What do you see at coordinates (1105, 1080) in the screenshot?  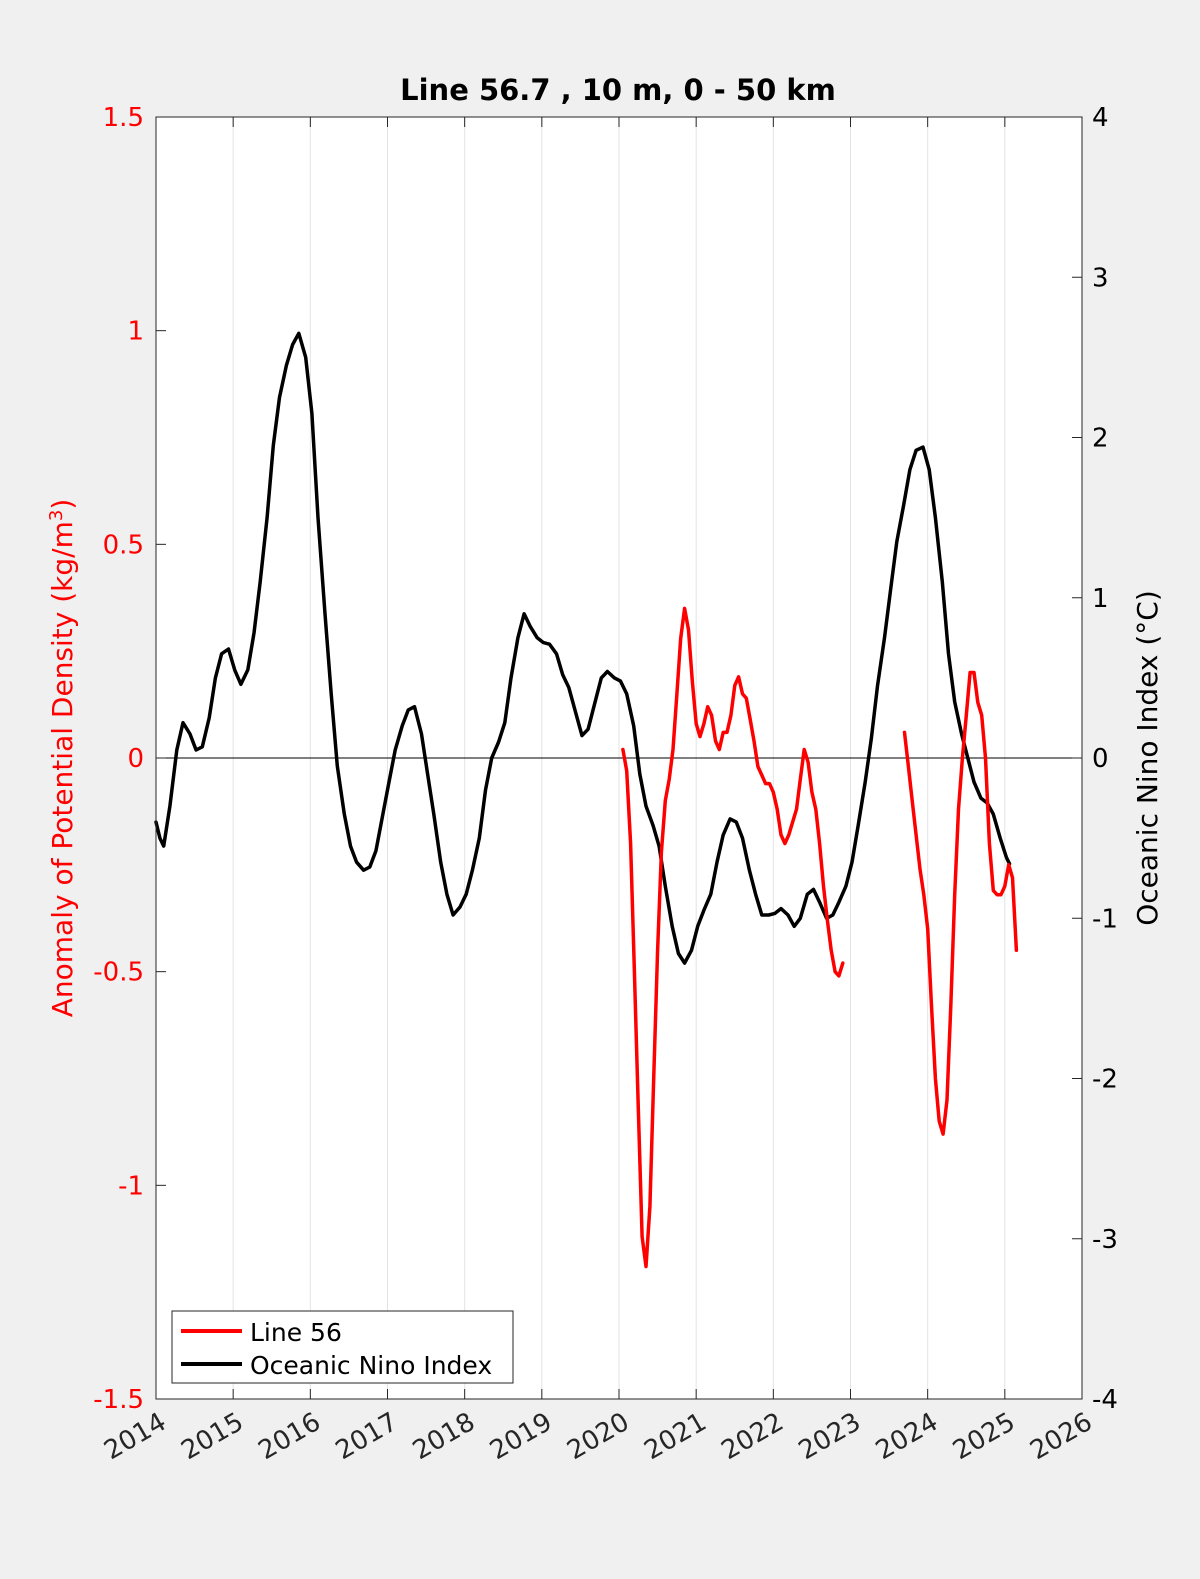 I see `right-tick-label: -2` at bounding box center [1105, 1080].